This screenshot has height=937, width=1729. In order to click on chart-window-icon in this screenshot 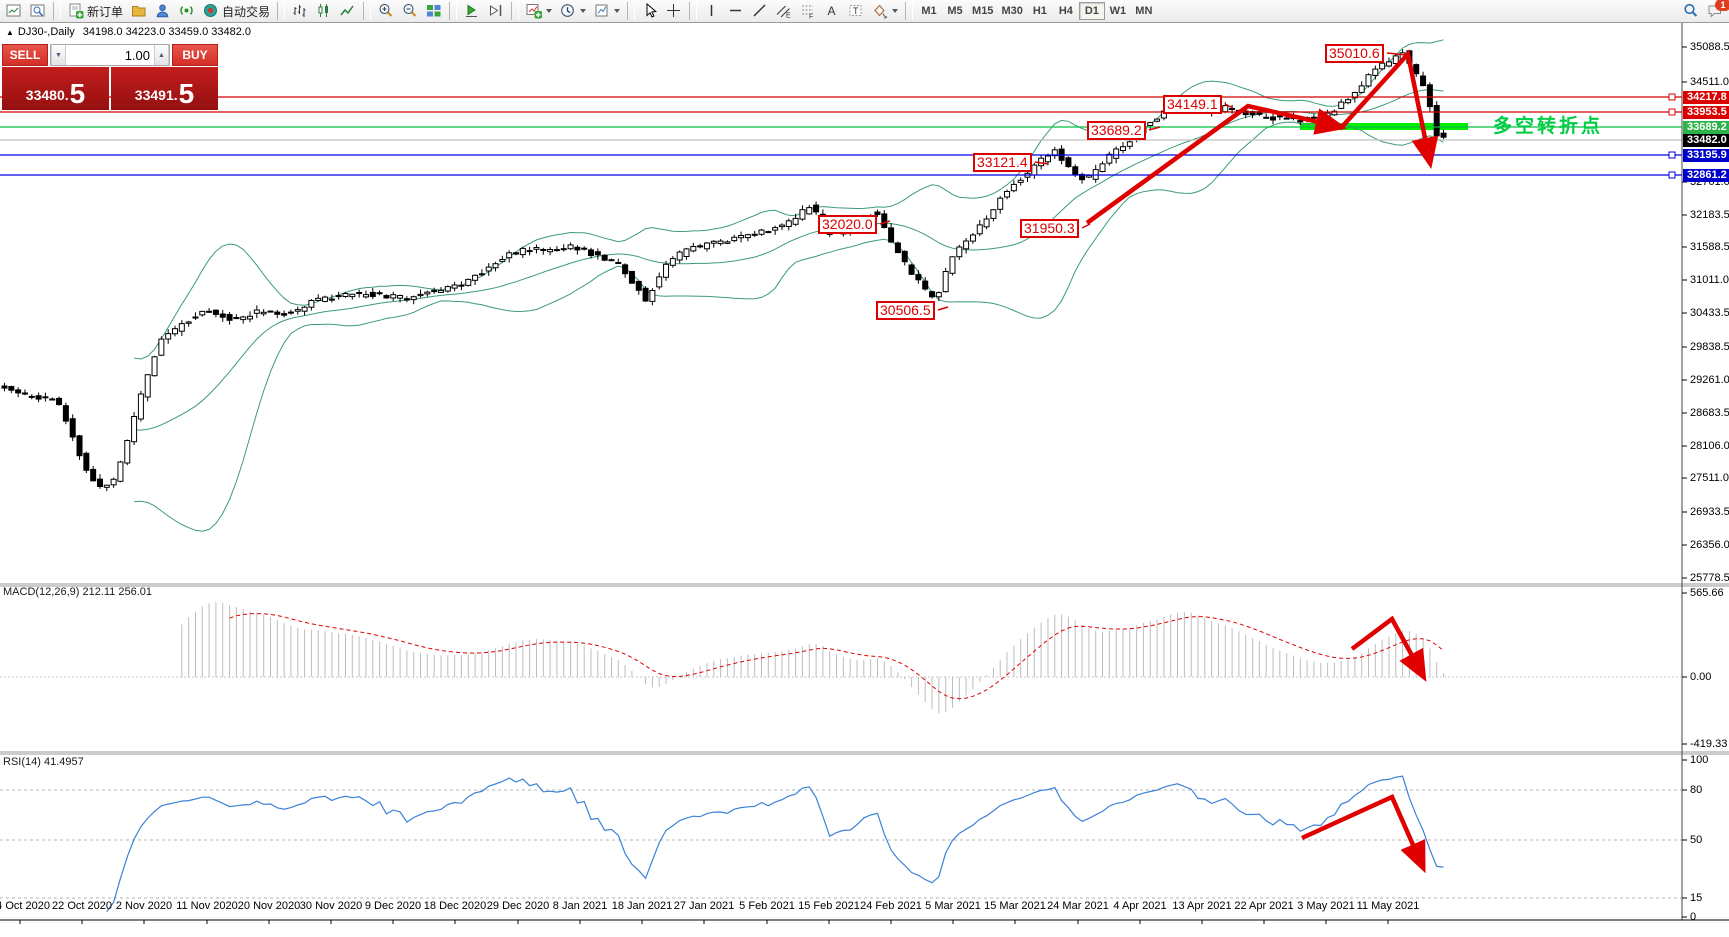, I will do `click(13, 10)`.